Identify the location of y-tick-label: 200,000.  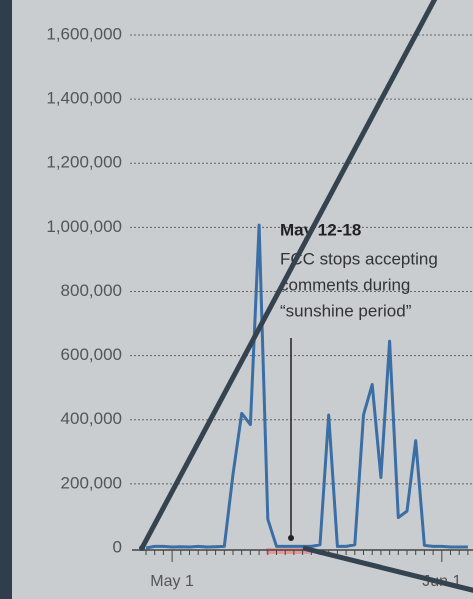
(91, 482).